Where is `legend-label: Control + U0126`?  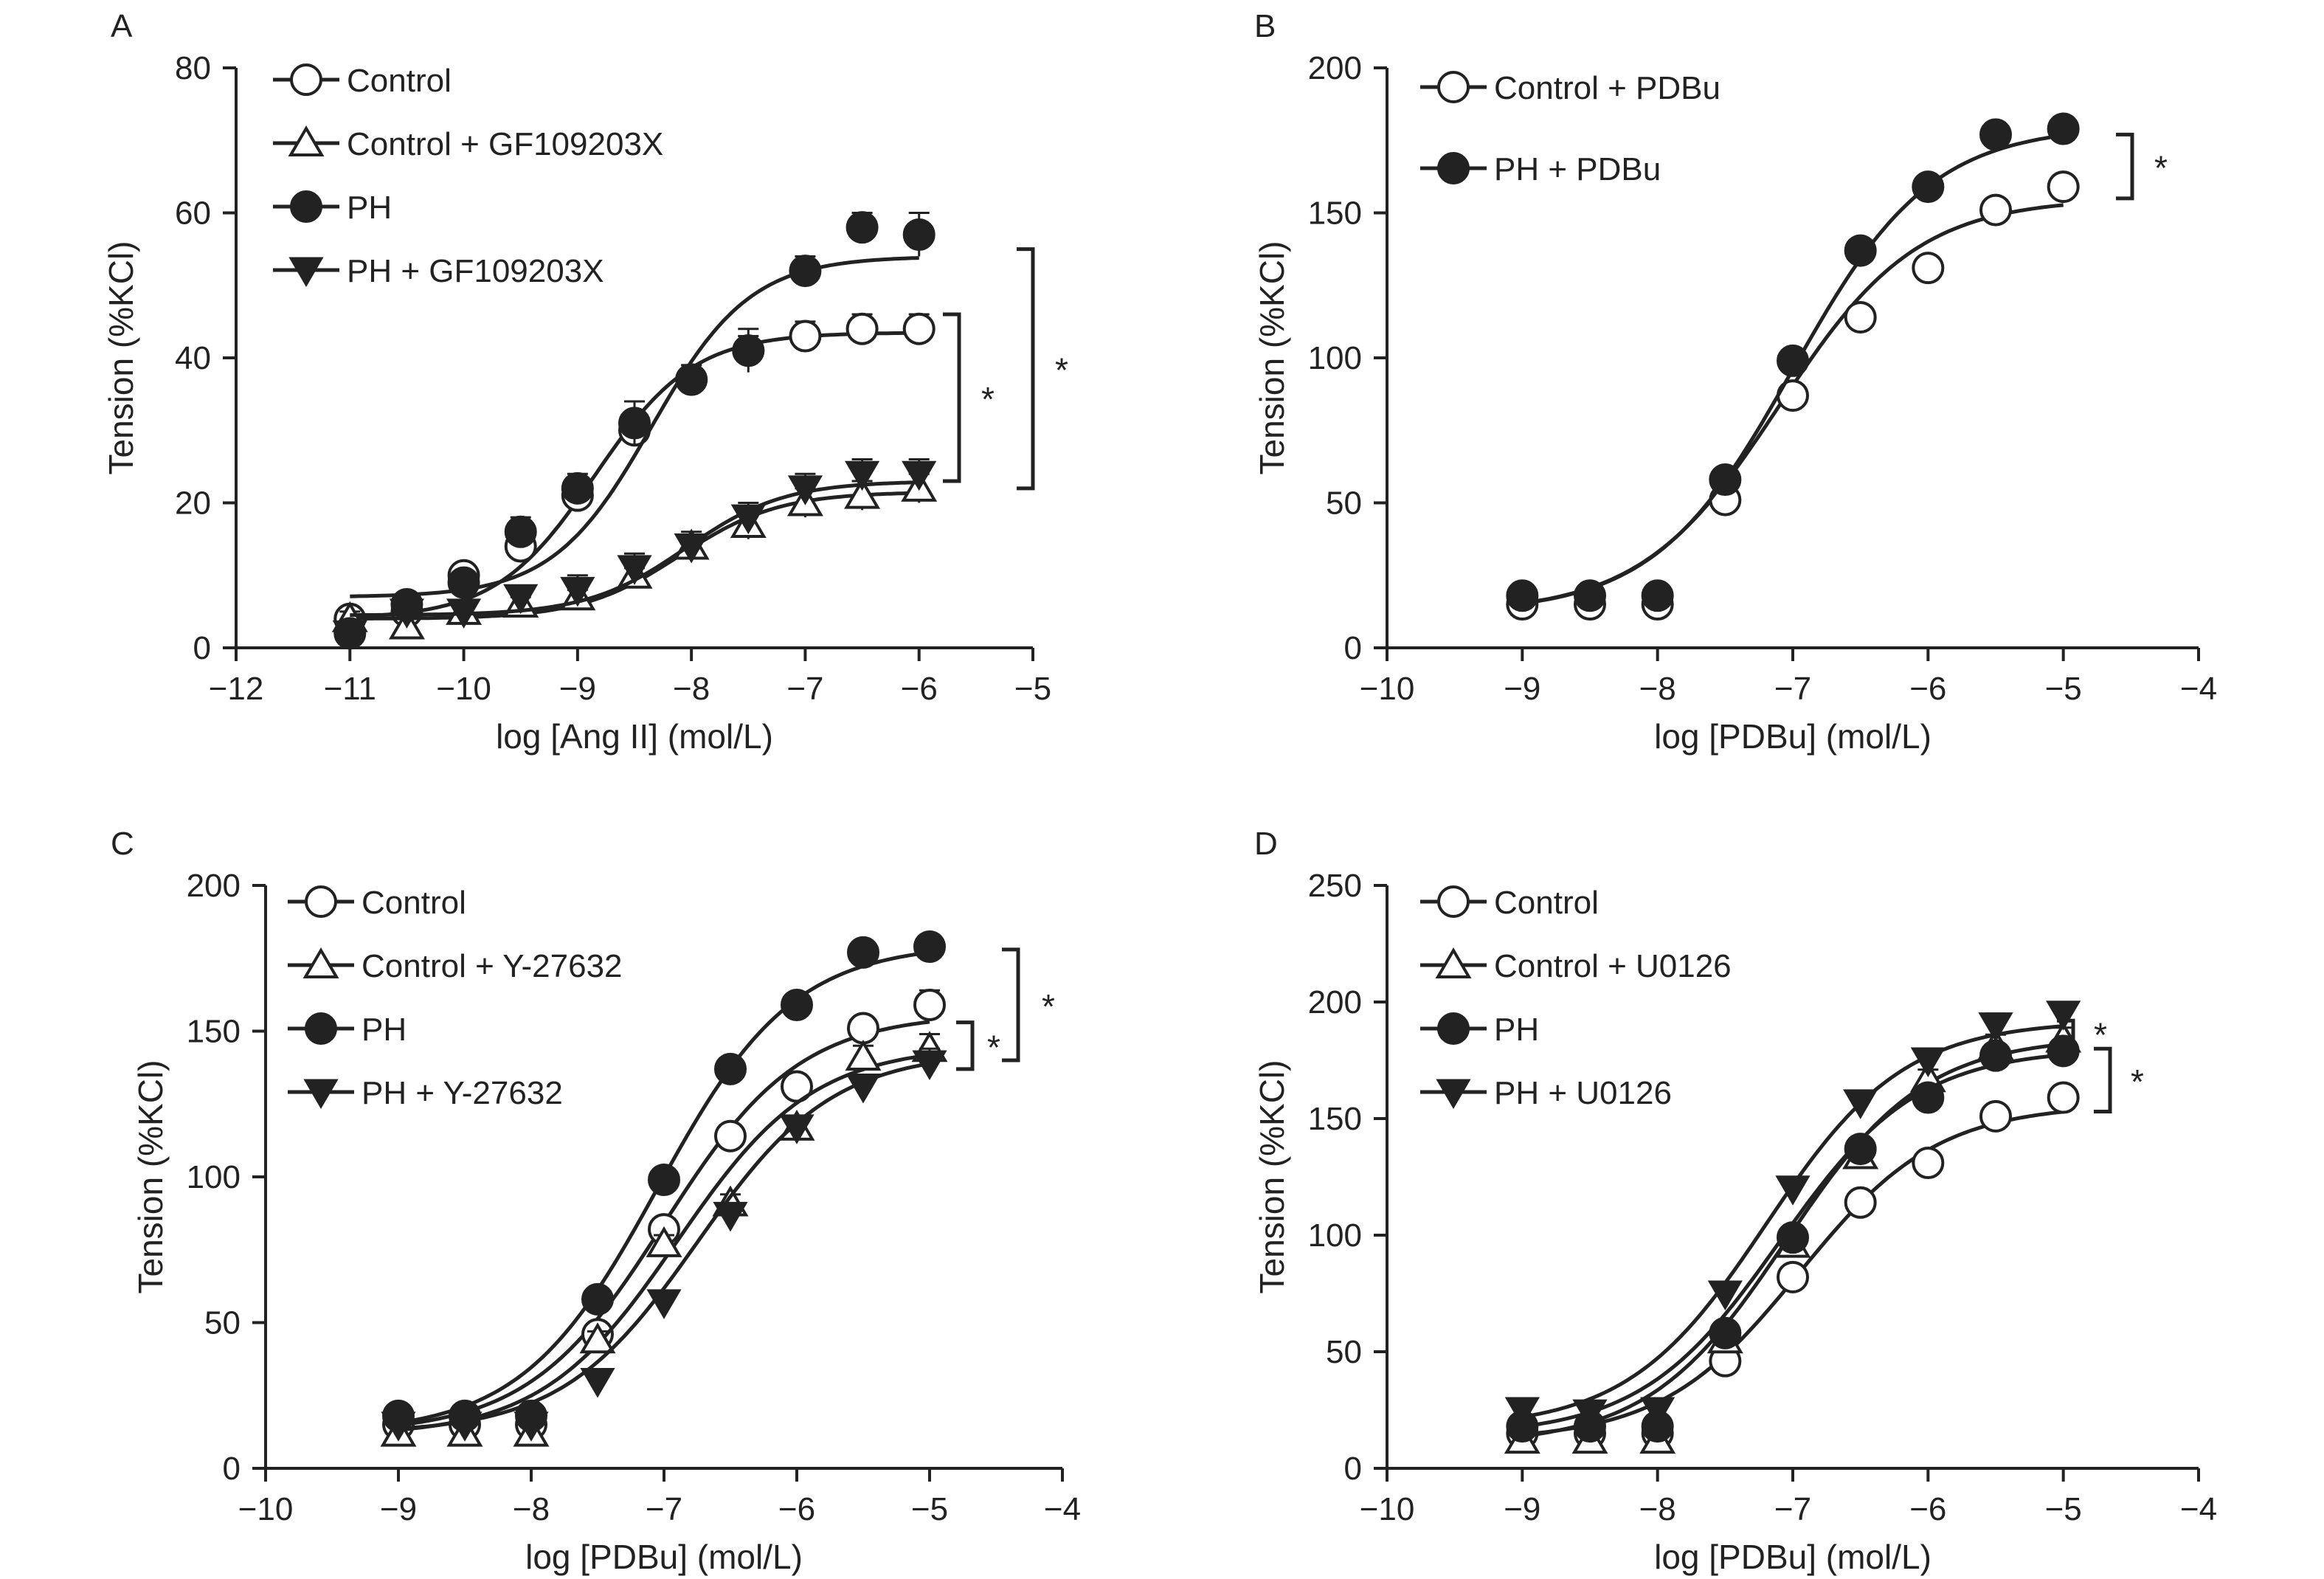 legend-label: Control + U0126 is located at coordinates (1613, 966).